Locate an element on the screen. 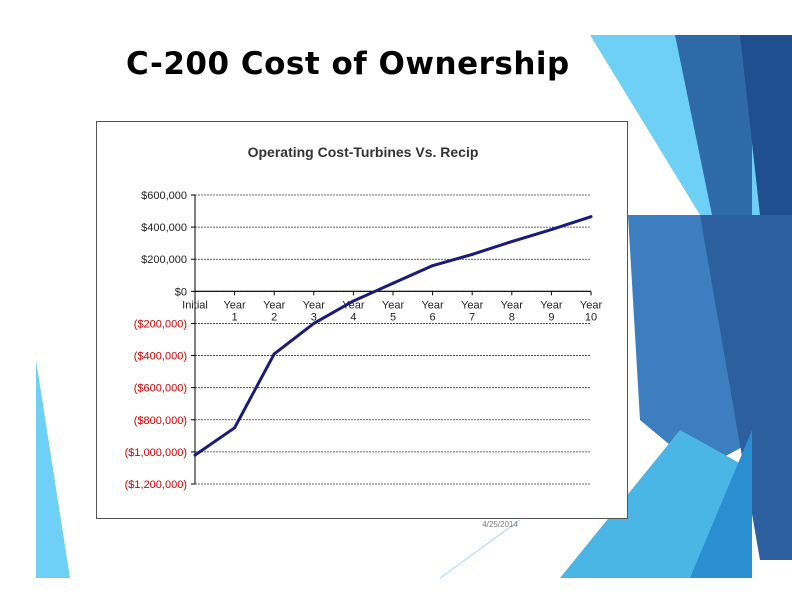 This screenshot has width=792, height=612. chart-title: Operating Cost-Turbines Vs. Recip is located at coordinates (363, 152).